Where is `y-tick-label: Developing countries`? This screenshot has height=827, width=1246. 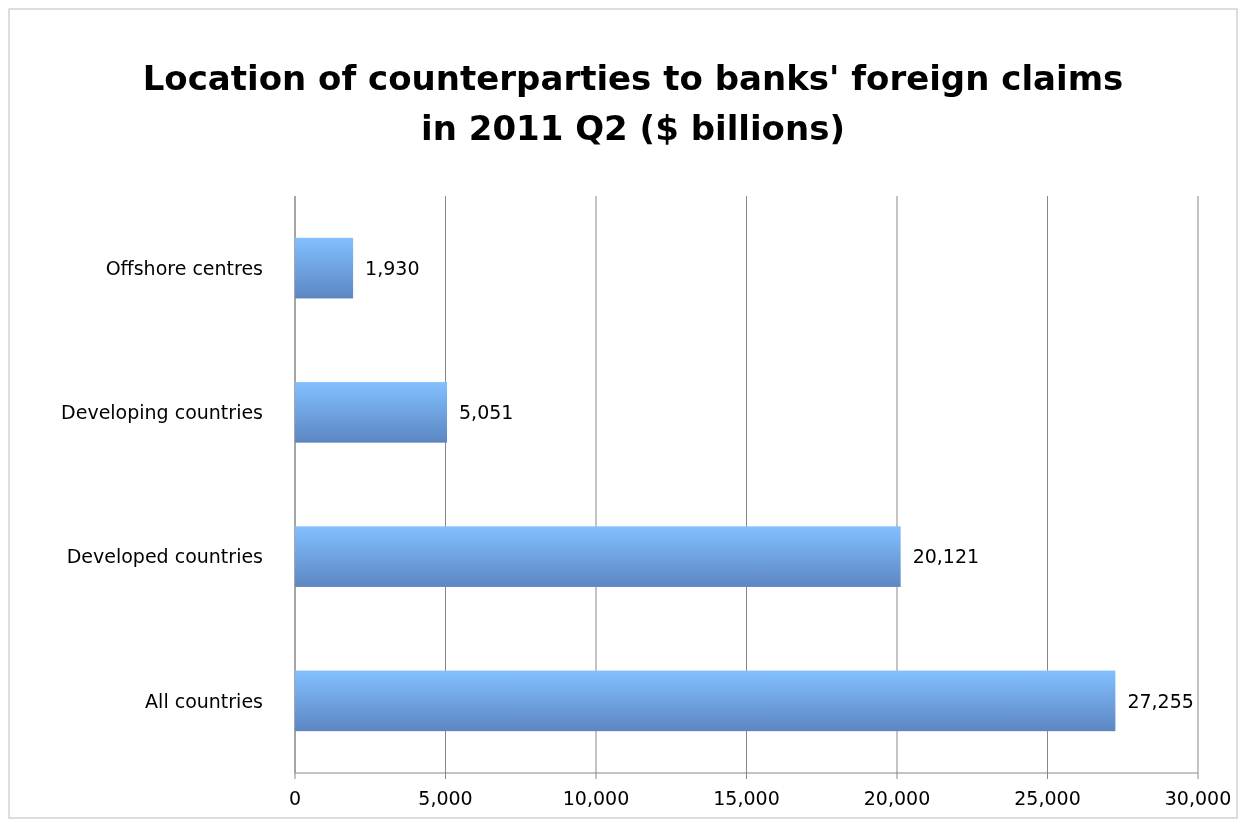 y-tick-label: Developing countries is located at coordinates (162, 412).